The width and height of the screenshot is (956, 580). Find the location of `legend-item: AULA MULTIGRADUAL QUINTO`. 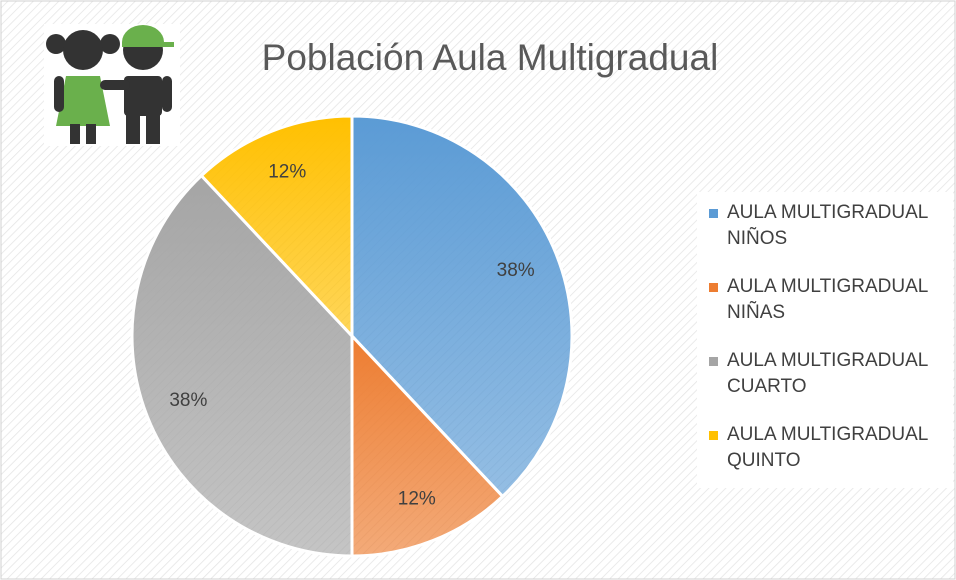

legend-item: AULA MULTIGRADUAL QUINTO is located at coordinates (830, 448).